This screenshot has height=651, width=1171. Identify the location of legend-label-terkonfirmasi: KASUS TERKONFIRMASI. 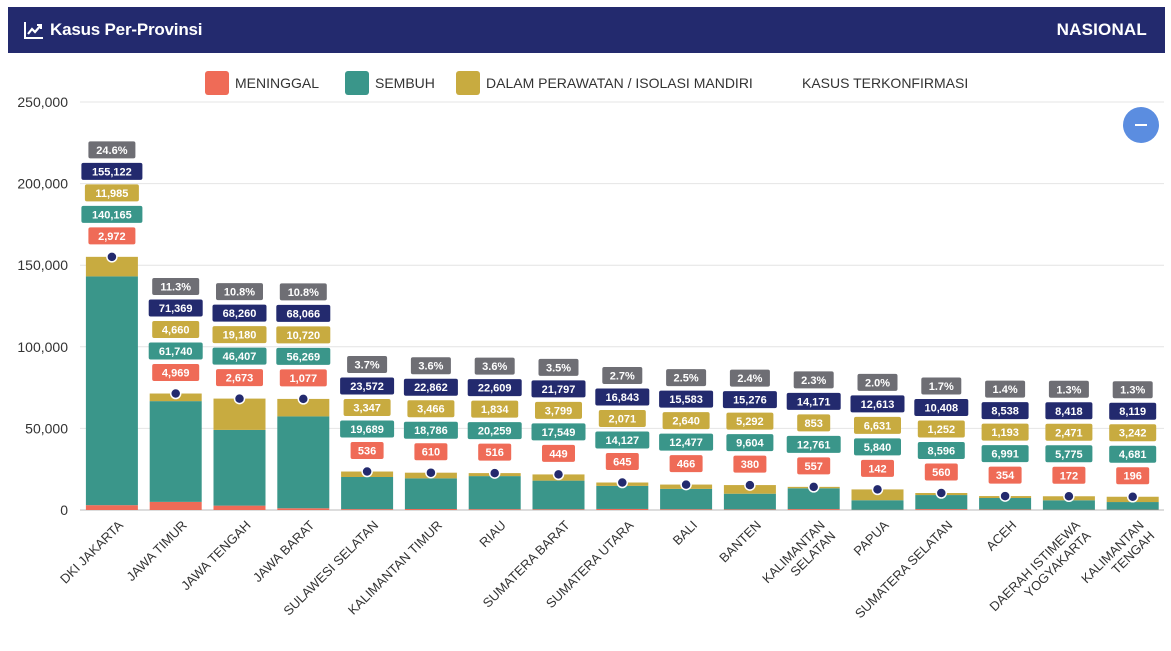
(885, 83).